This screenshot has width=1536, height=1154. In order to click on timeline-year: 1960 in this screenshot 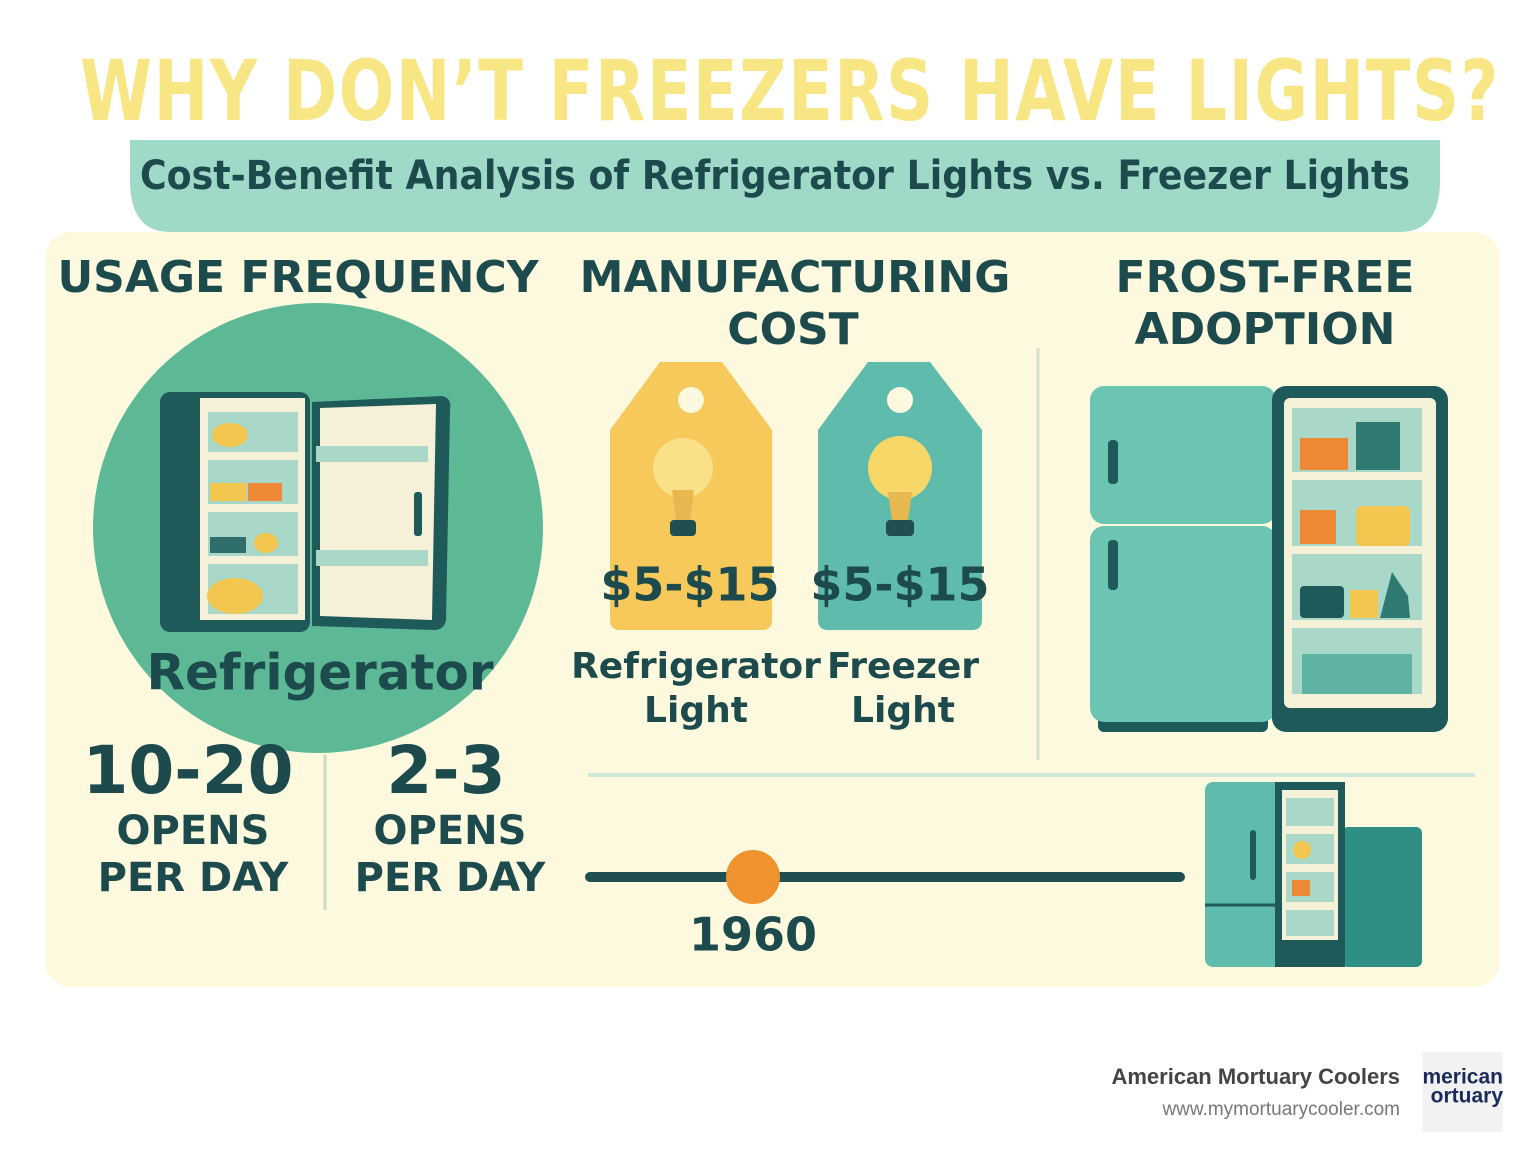, I will do `click(753, 935)`.